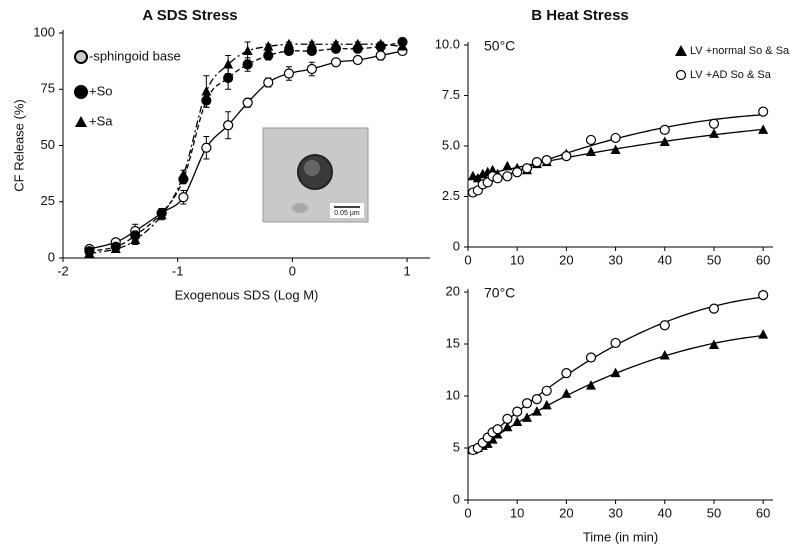 The width and height of the screenshot is (800, 556). Describe the element at coordinates (101, 120) in the screenshot. I see `legend-label: +Sa` at that location.